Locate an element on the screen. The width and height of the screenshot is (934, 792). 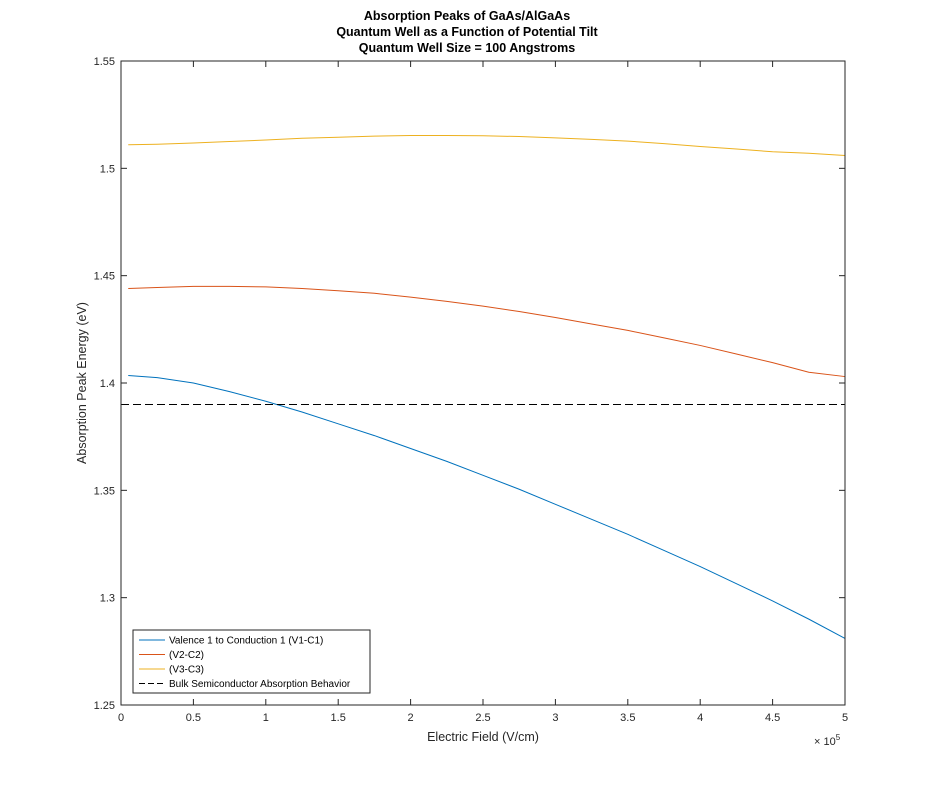
x-tick-label: 3.5 is located at coordinates (627, 718).